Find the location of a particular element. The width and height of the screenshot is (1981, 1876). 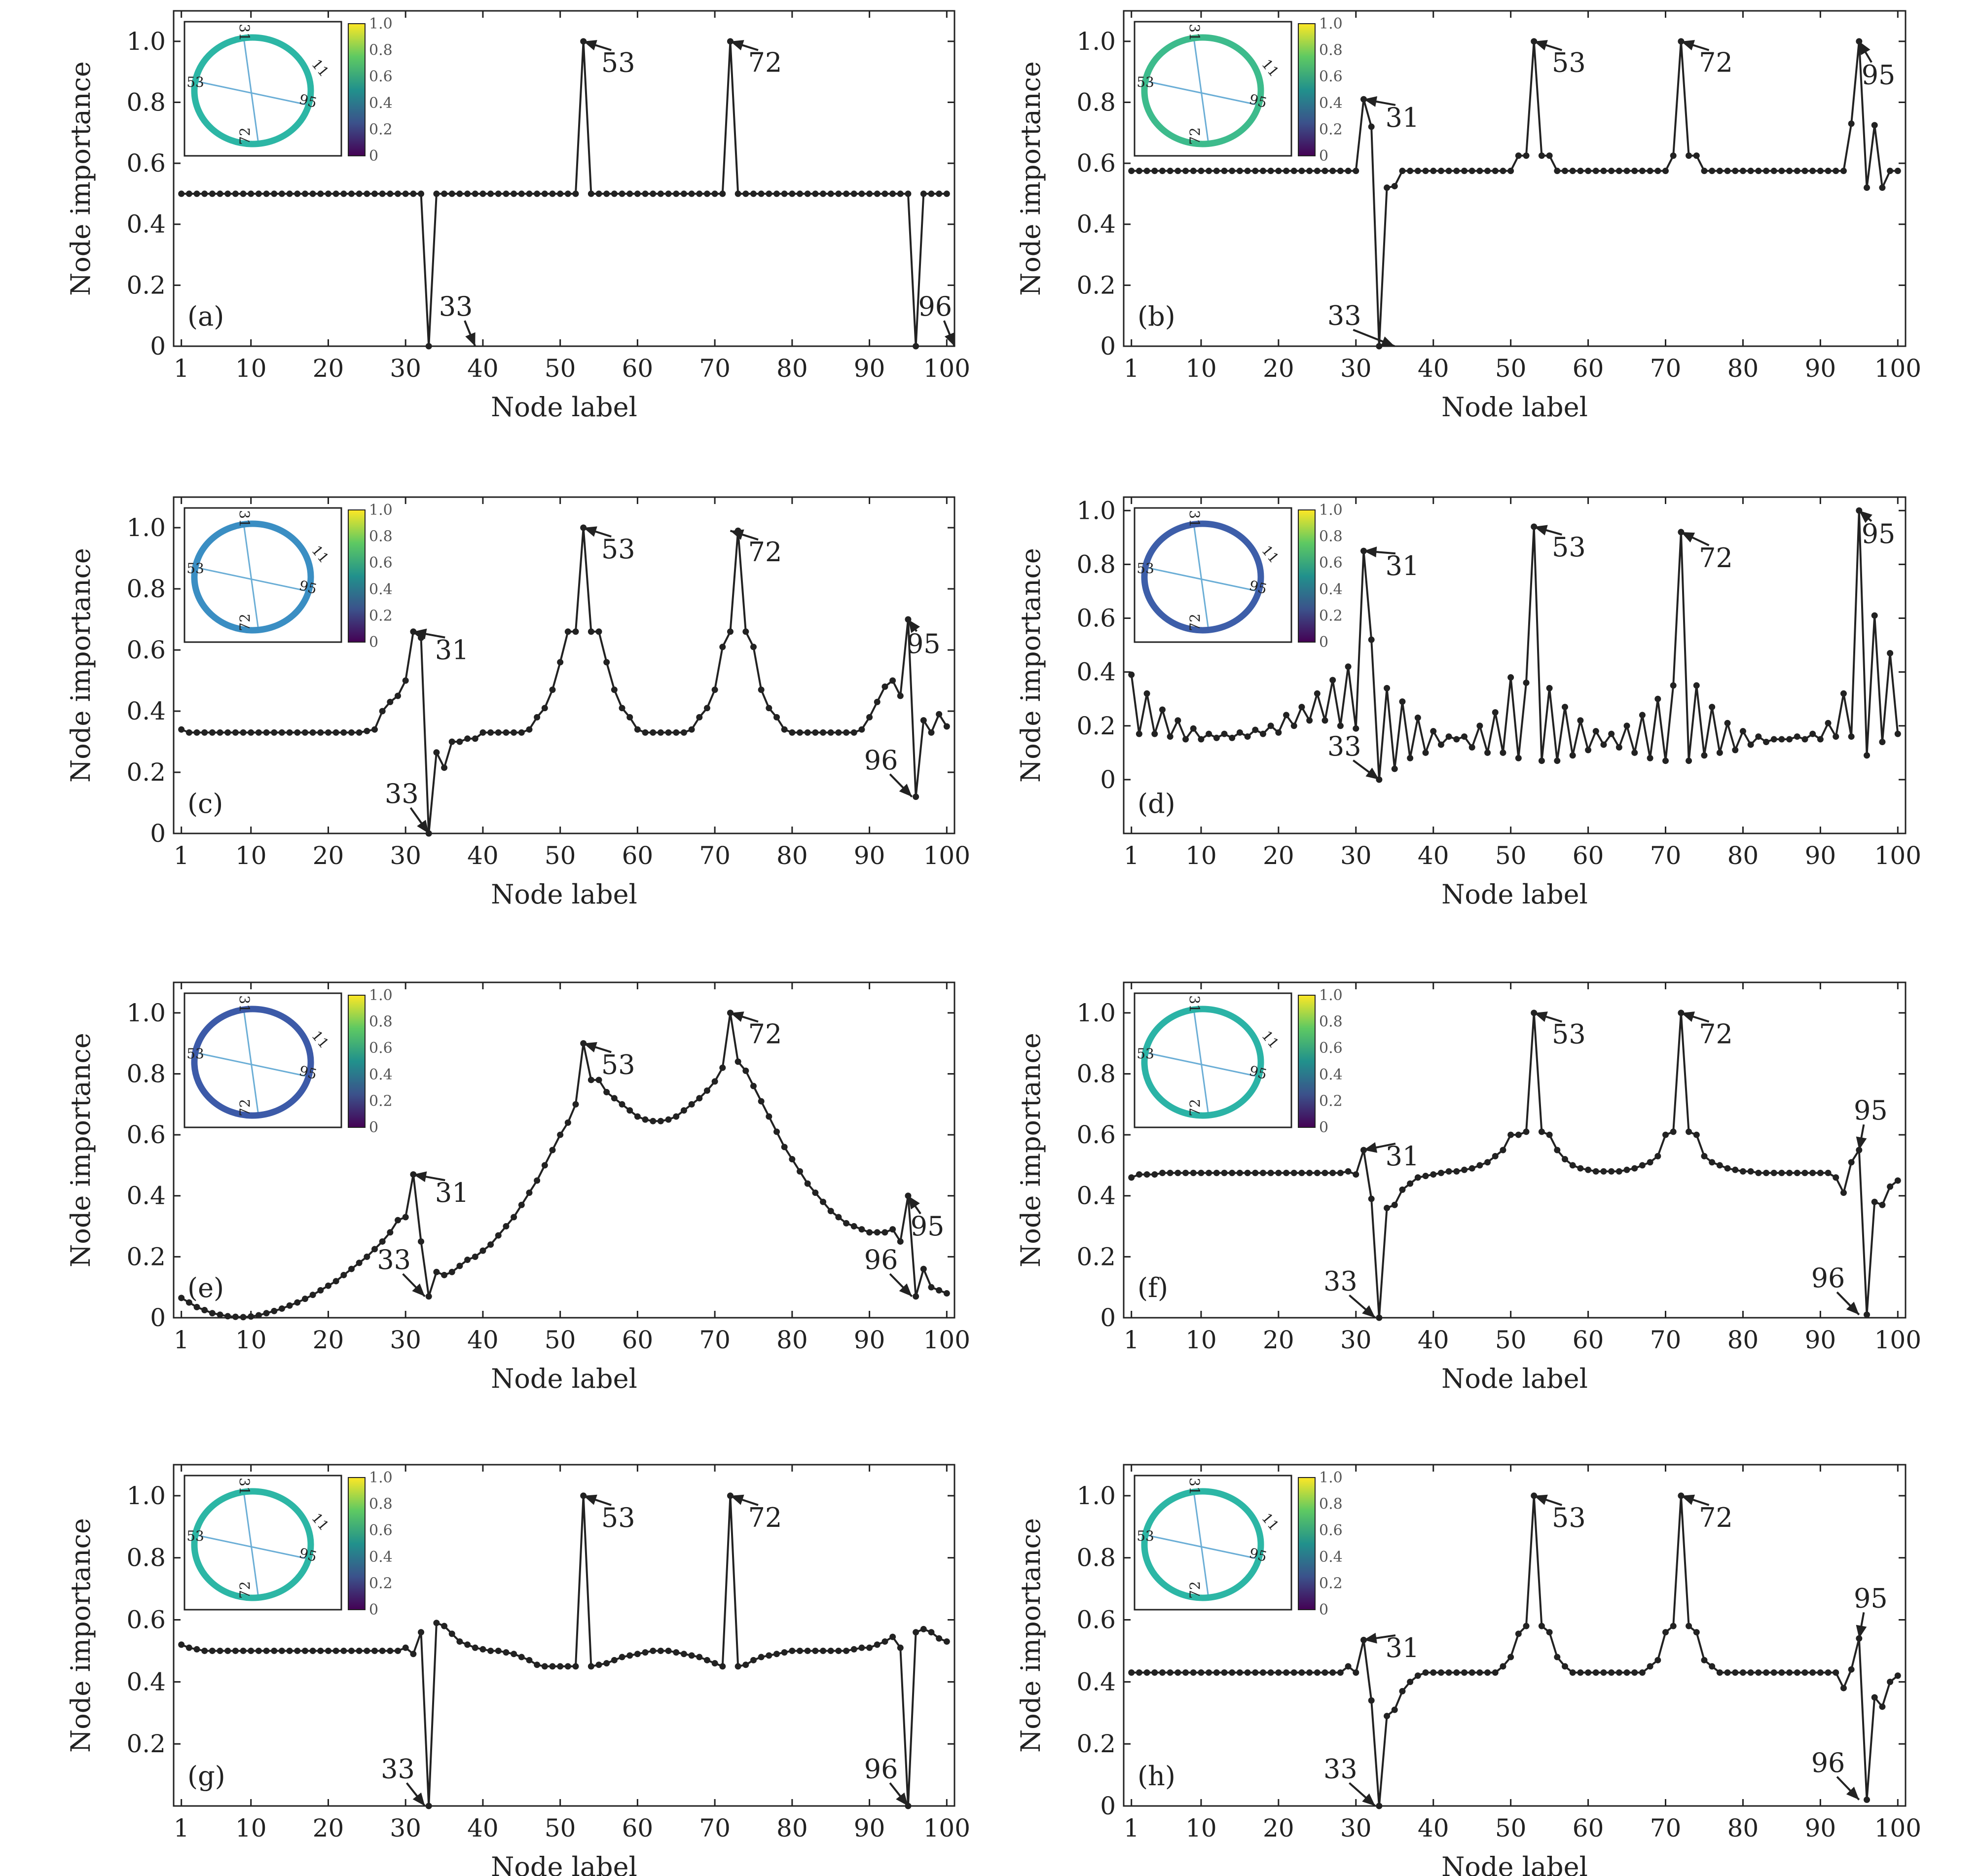

y-tick-label: 0.6 is located at coordinates (146, 1134).